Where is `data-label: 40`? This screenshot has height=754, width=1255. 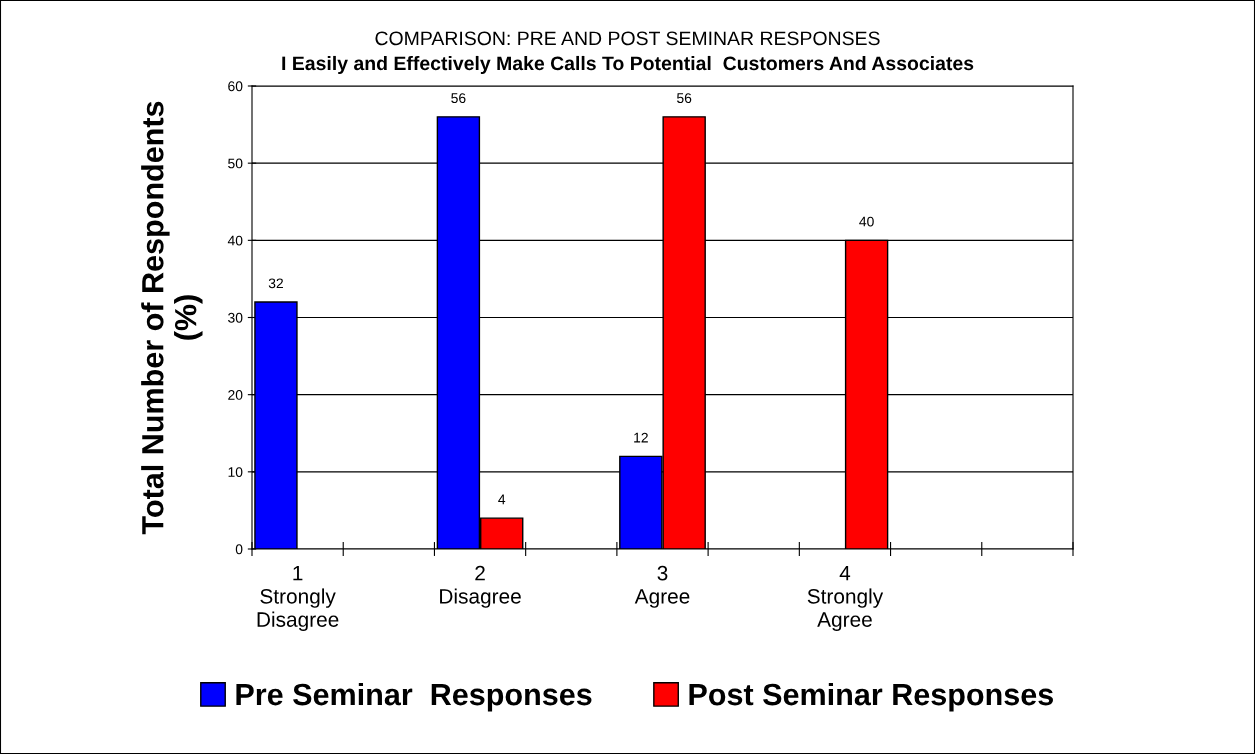
data-label: 40 is located at coordinates (866, 221).